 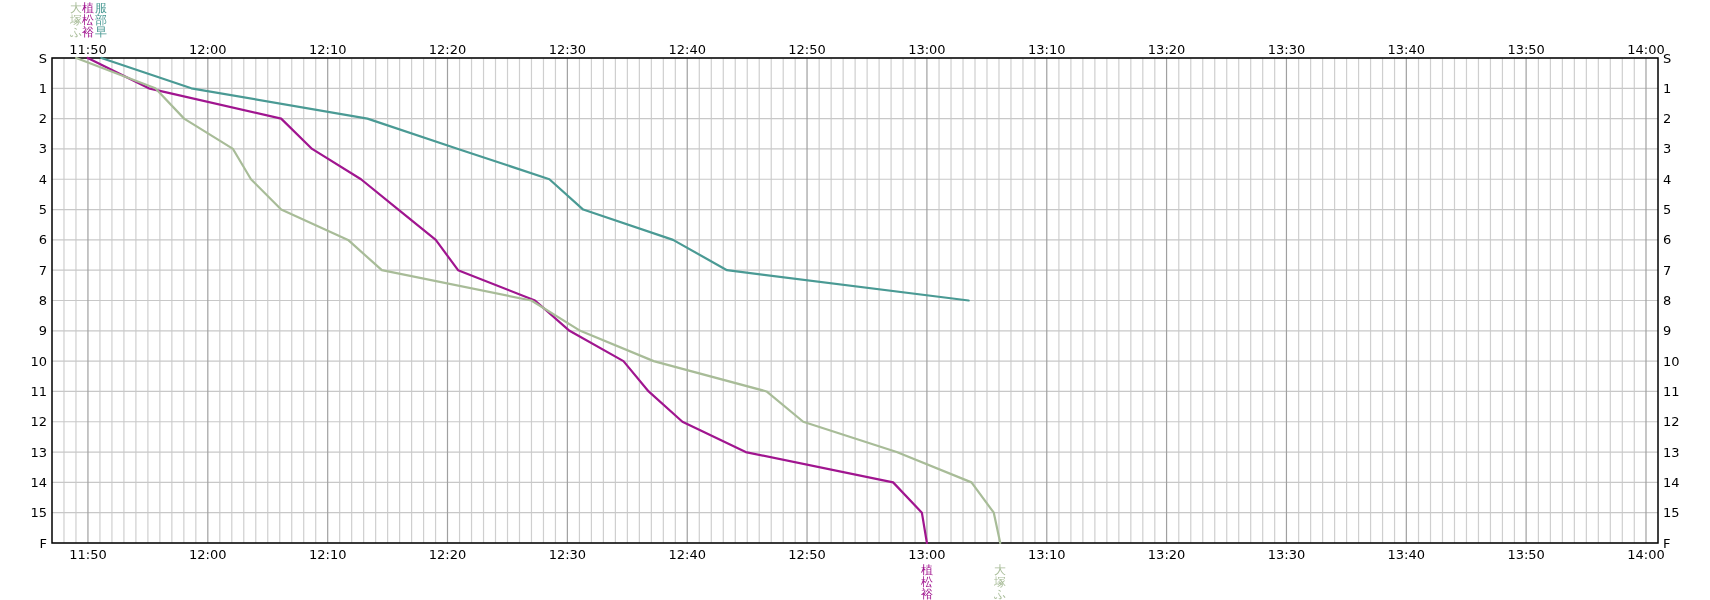 I want to click on x2-tick-label: 13:00, so click(x=927, y=554).